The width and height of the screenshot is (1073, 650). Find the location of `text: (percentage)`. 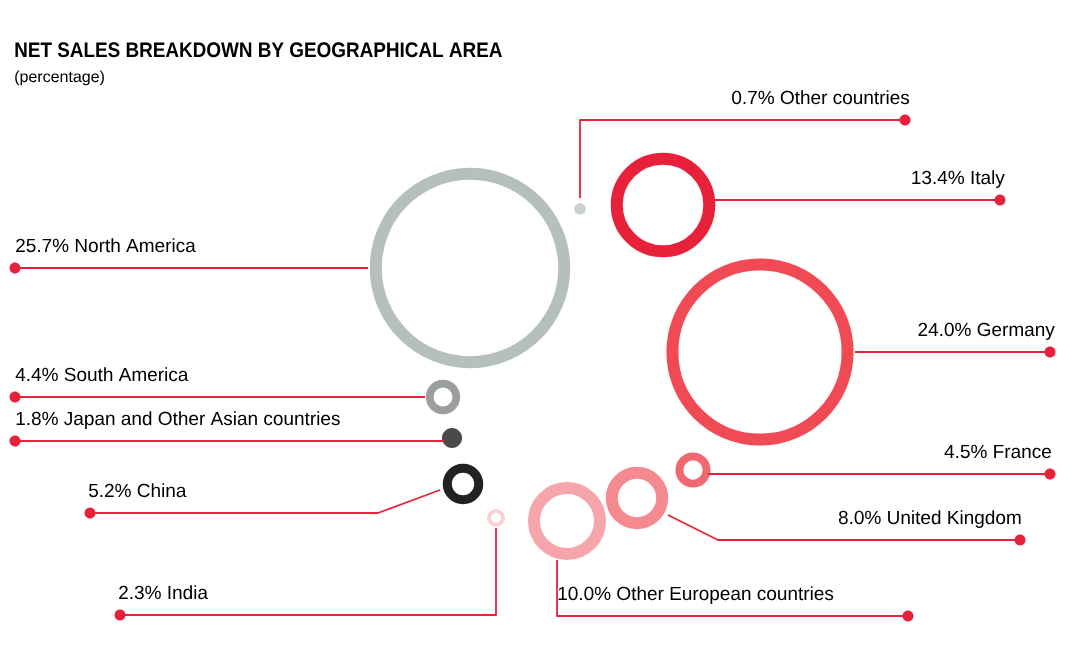

text: (percentage) is located at coordinates (59, 78).